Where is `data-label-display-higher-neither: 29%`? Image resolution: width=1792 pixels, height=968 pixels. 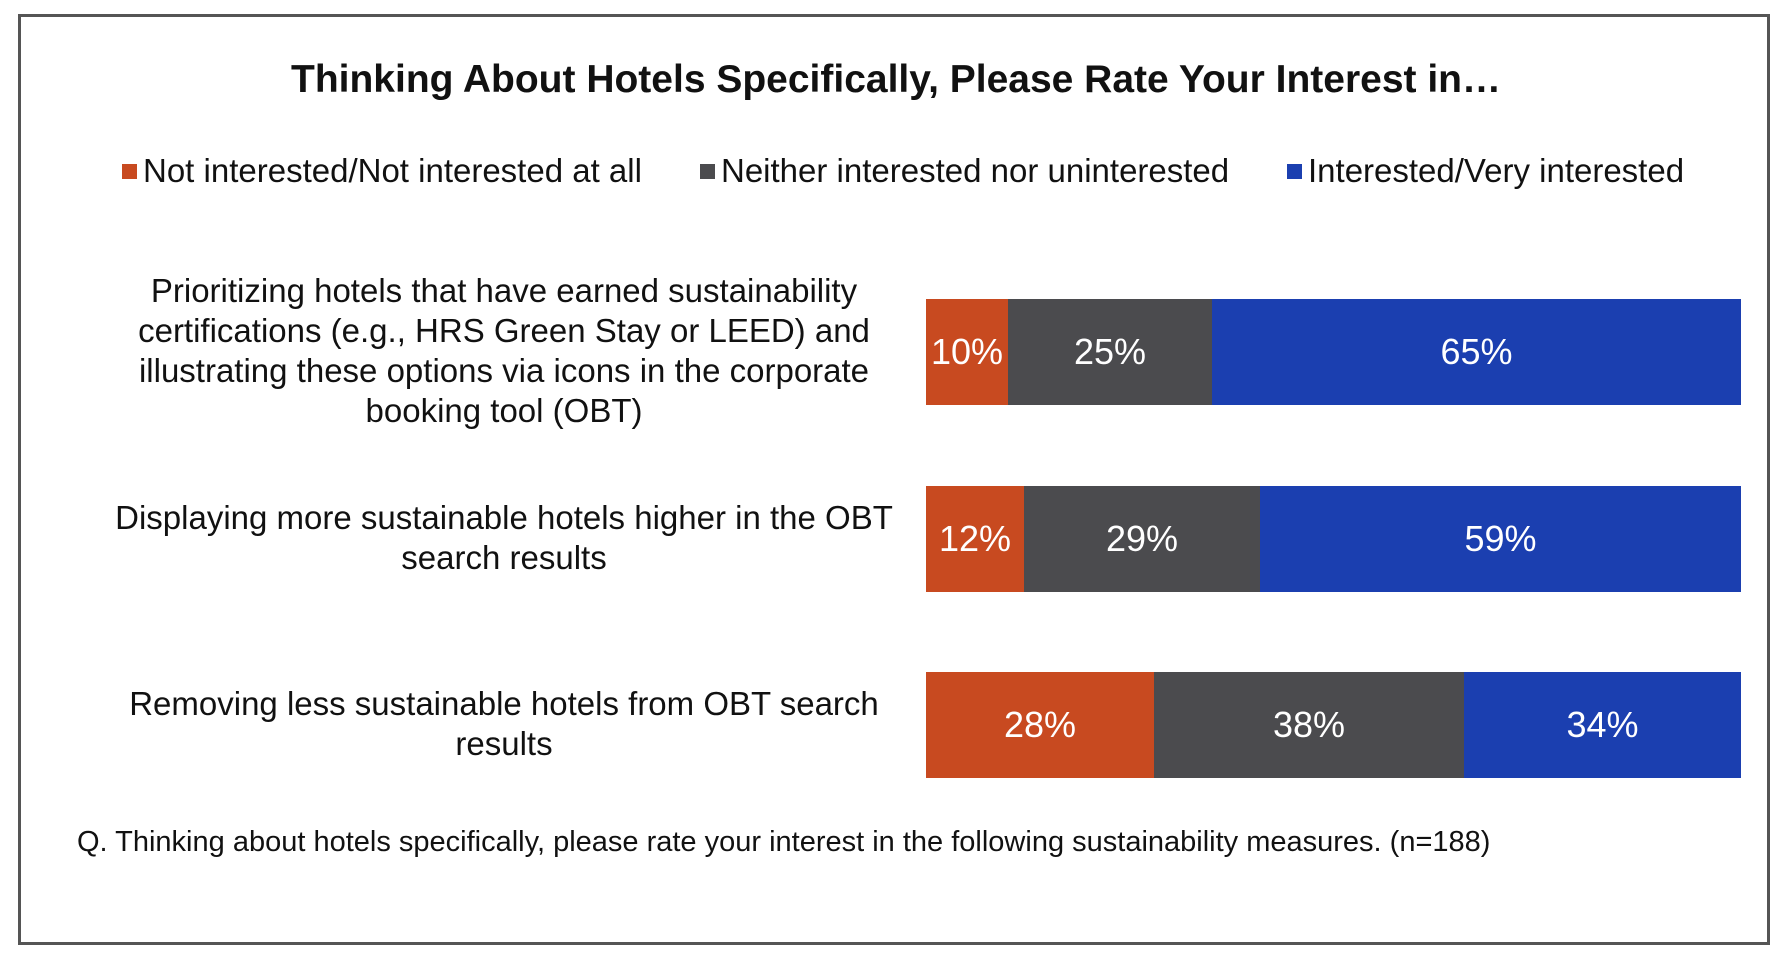 data-label-display-higher-neither: 29% is located at coordinates (1142, 538).